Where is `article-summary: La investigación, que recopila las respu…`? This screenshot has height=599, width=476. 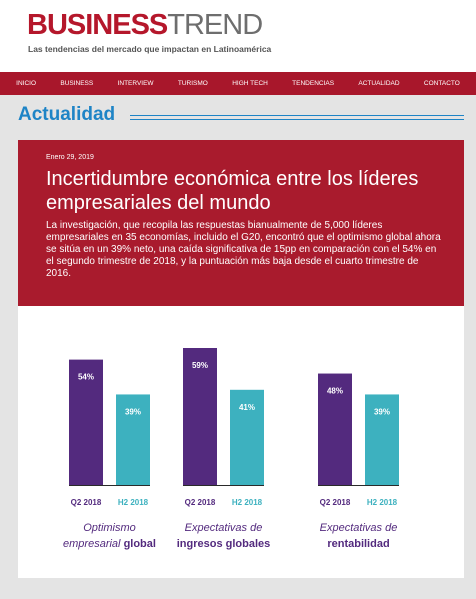 article-summary: La investigación, que recopila las respu… is located at coordinates (243, 249).